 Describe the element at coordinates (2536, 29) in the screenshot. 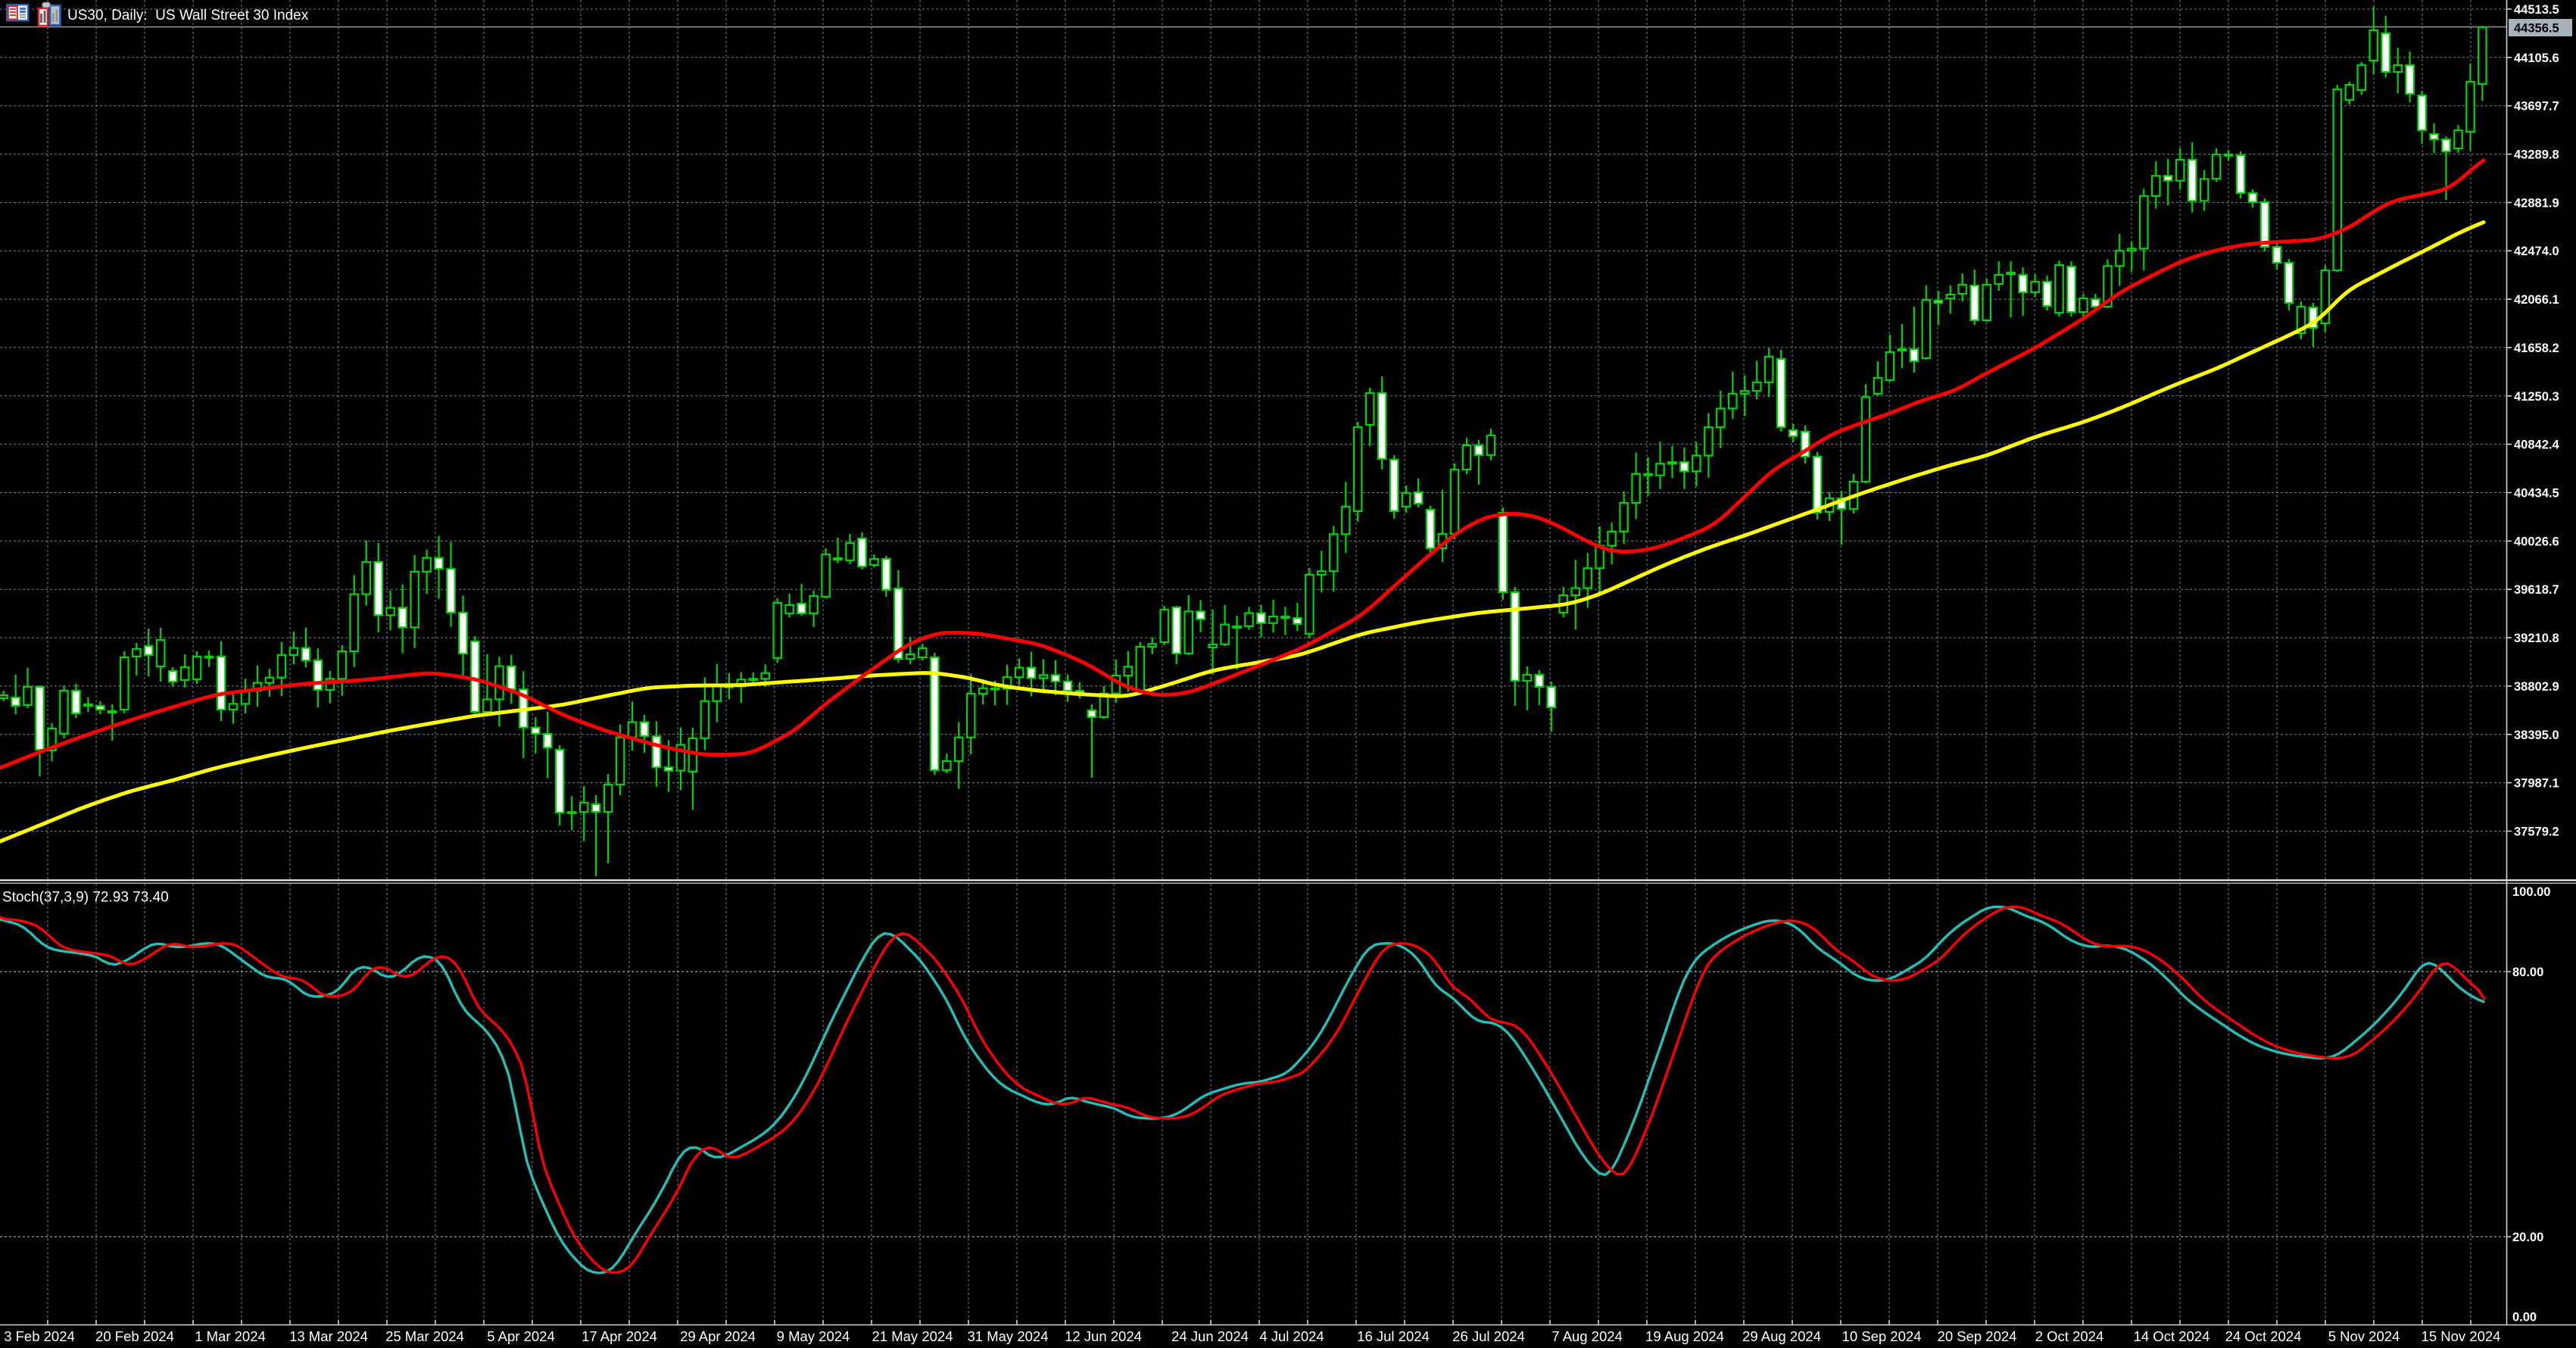

I see `svg-text: 44356.5` at that location.